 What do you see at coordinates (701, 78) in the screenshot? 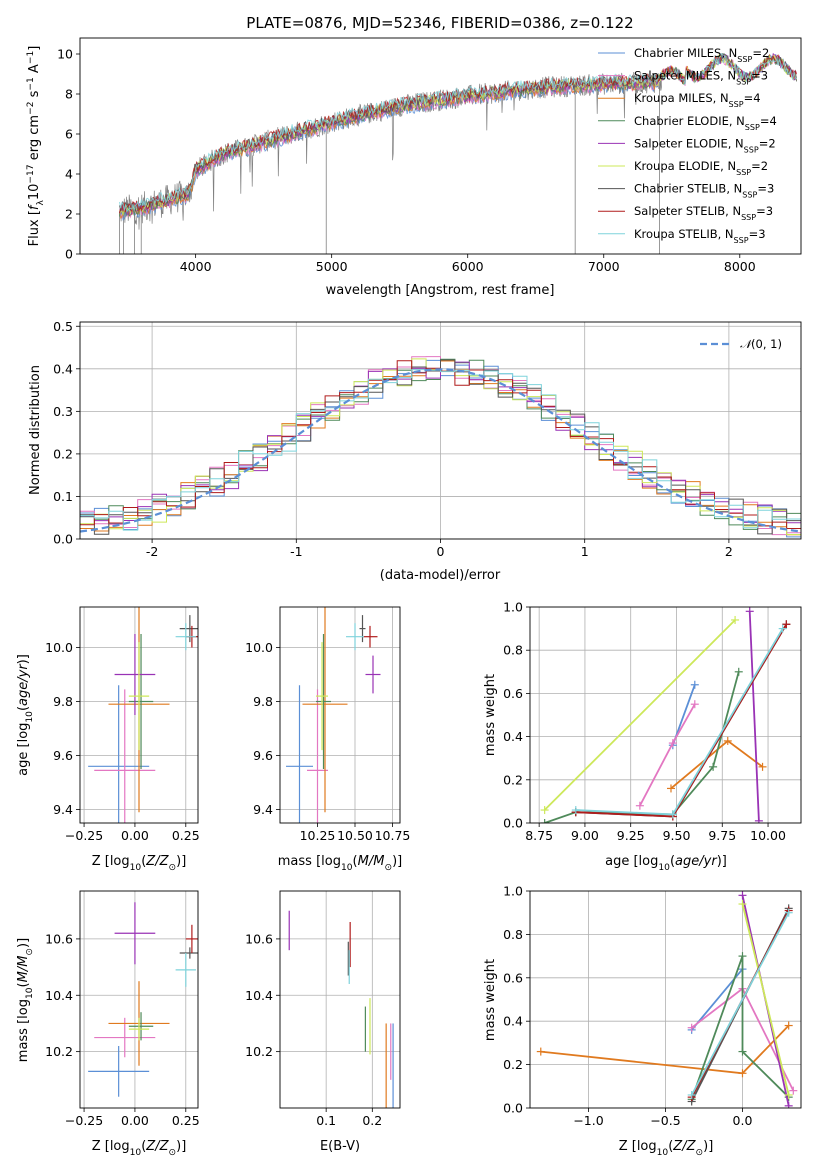
I see `legend-entry: Salpeter MILES, NSSP=3` at bounding box center [701, 78].